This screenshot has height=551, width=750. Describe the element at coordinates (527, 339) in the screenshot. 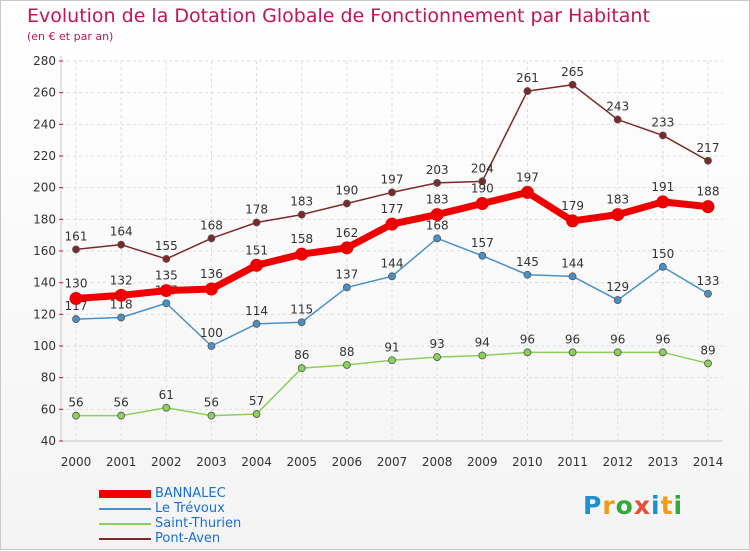

I see `data-label-saint-thurien-2010: 96` at that location.